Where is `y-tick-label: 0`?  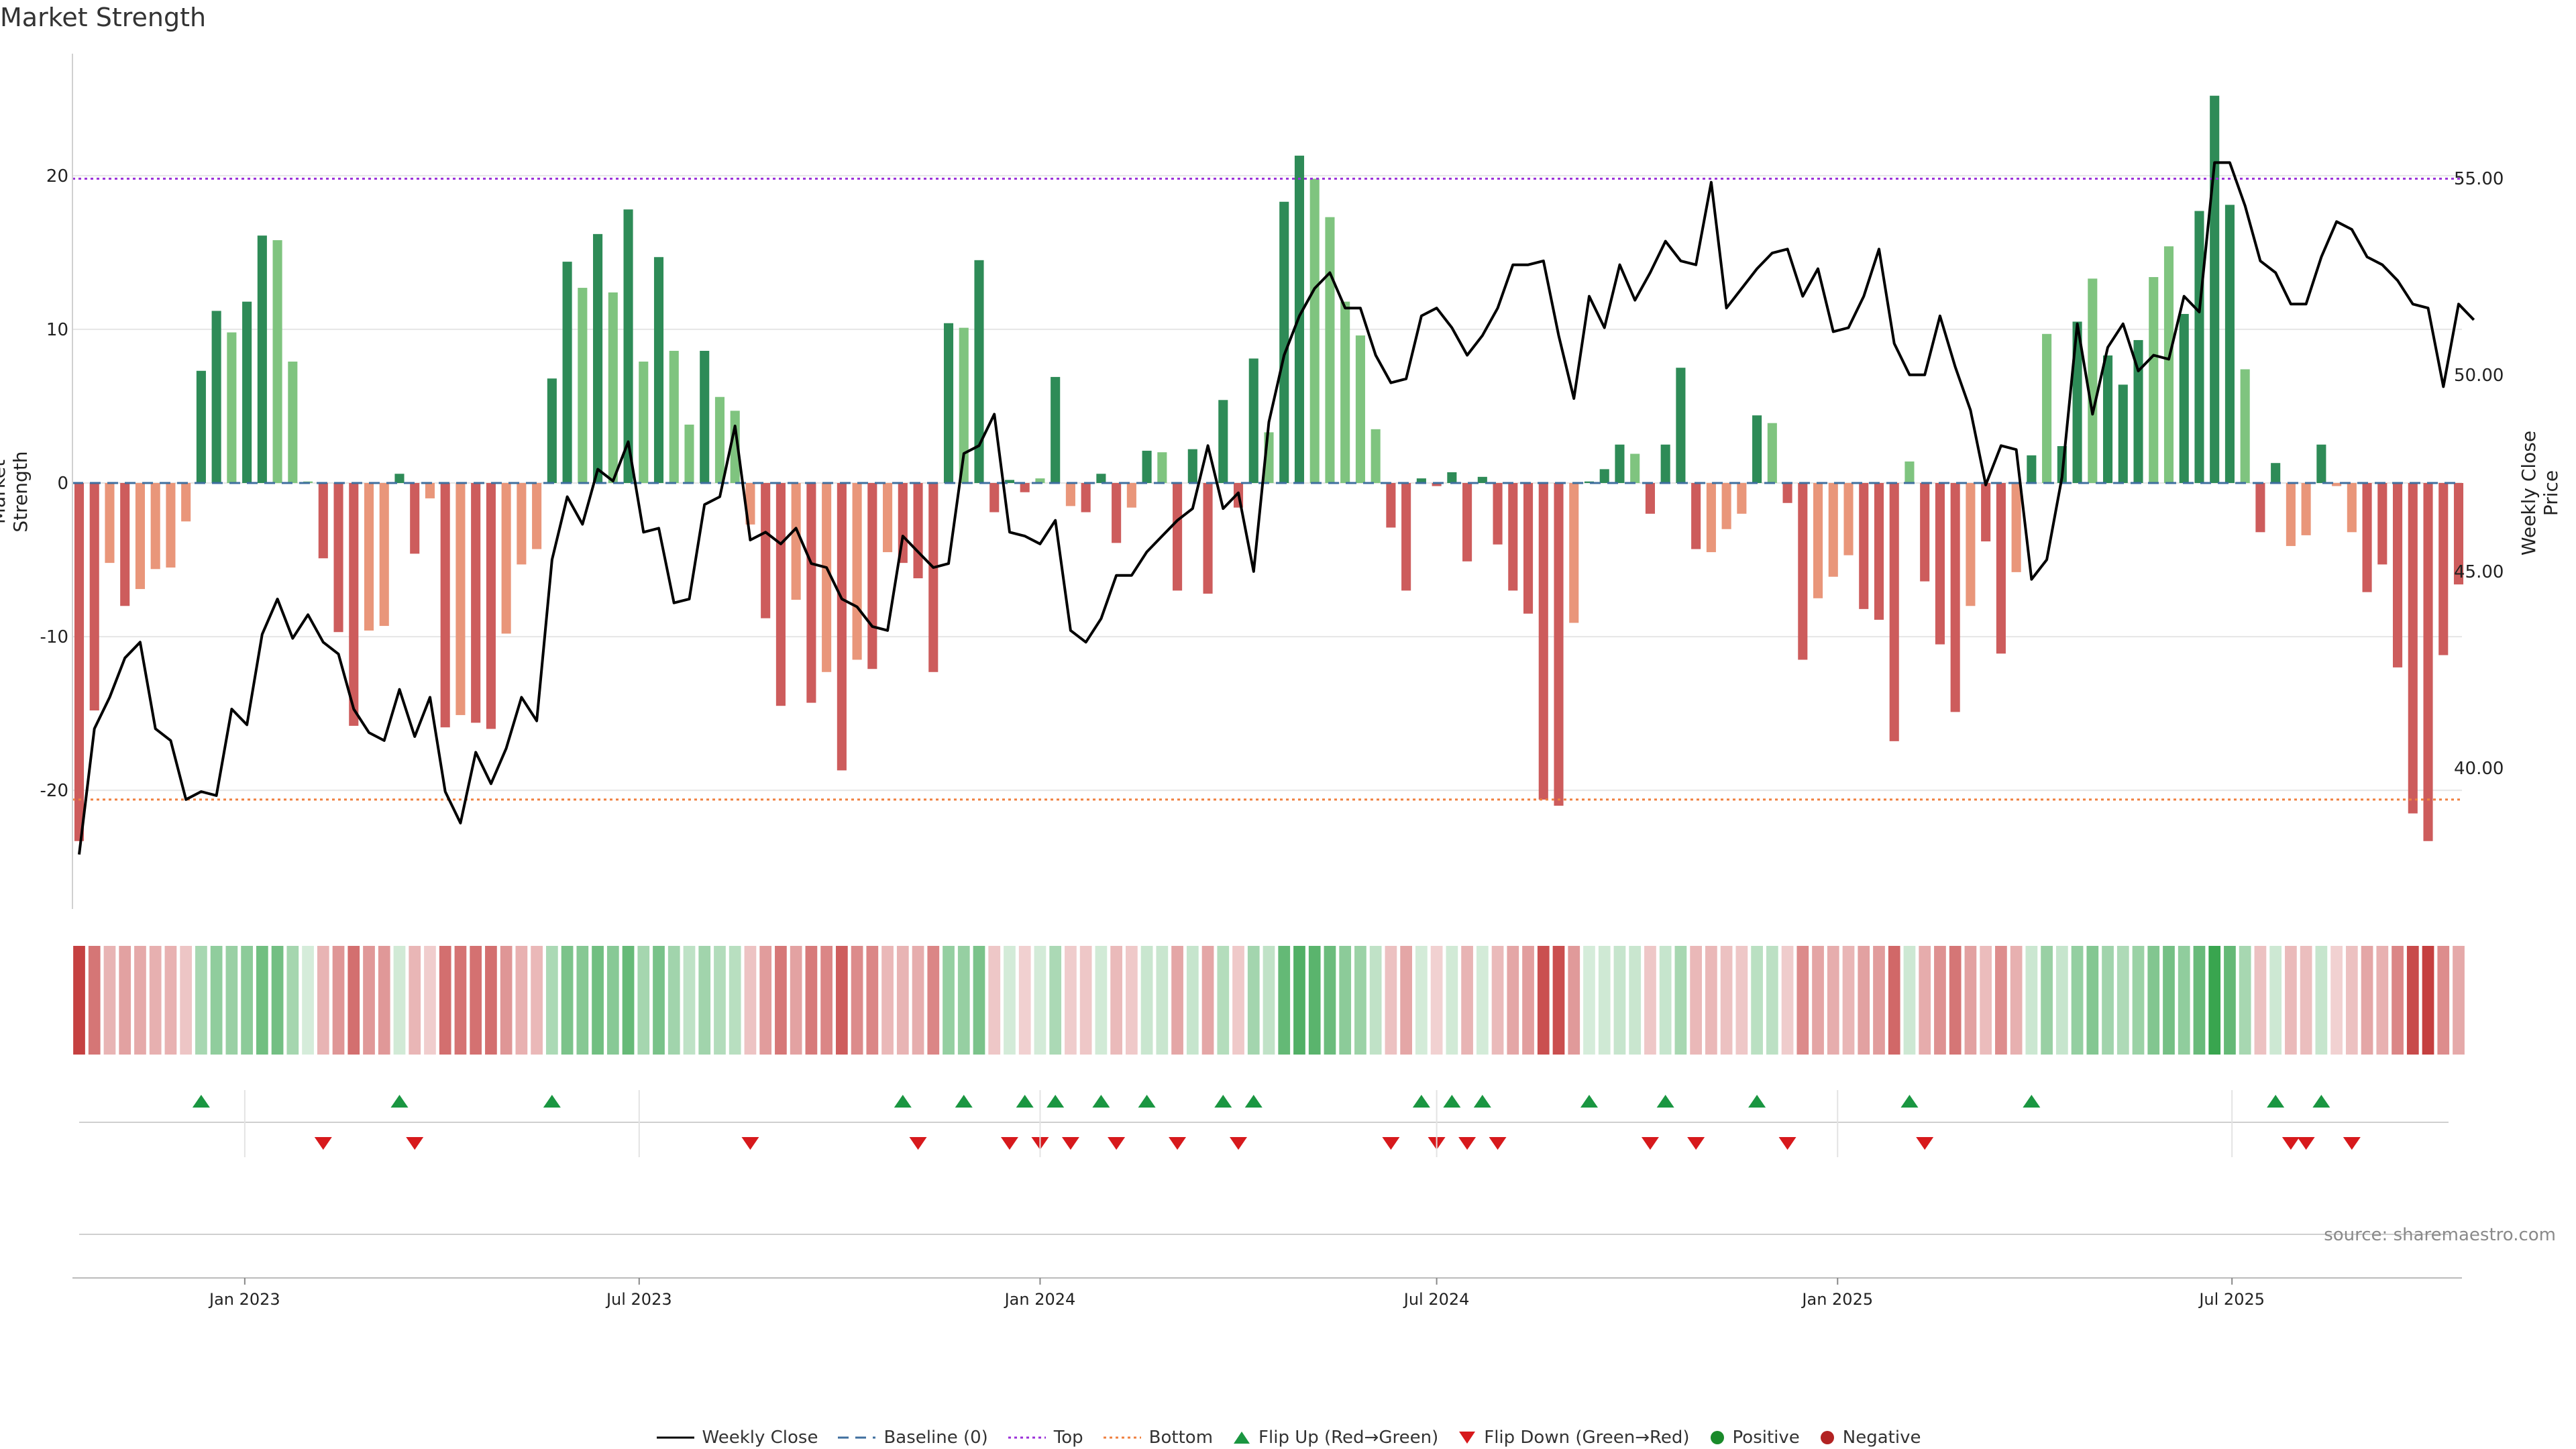
y-tick-label: 0 is located at coordinates (62, 484).